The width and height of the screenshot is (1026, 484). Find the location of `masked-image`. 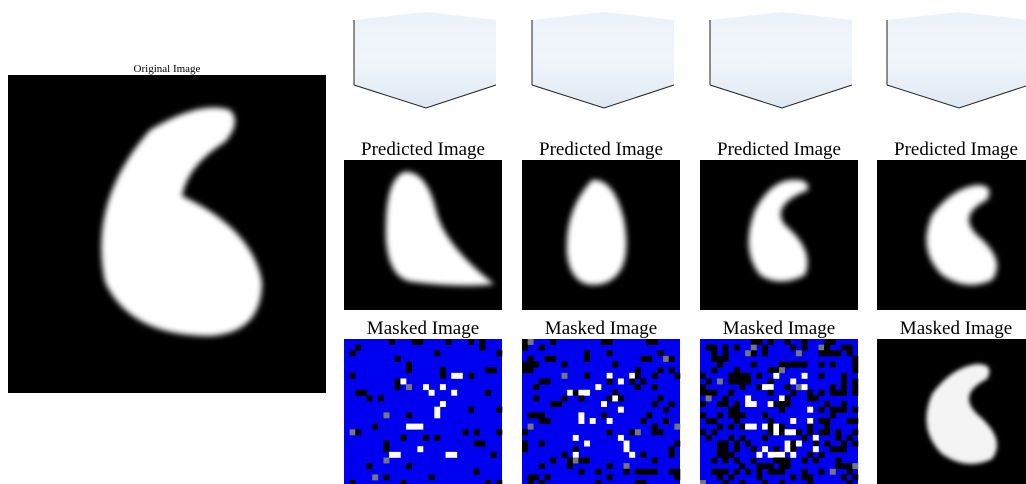

masked-image is located at coordinates (601, 411).